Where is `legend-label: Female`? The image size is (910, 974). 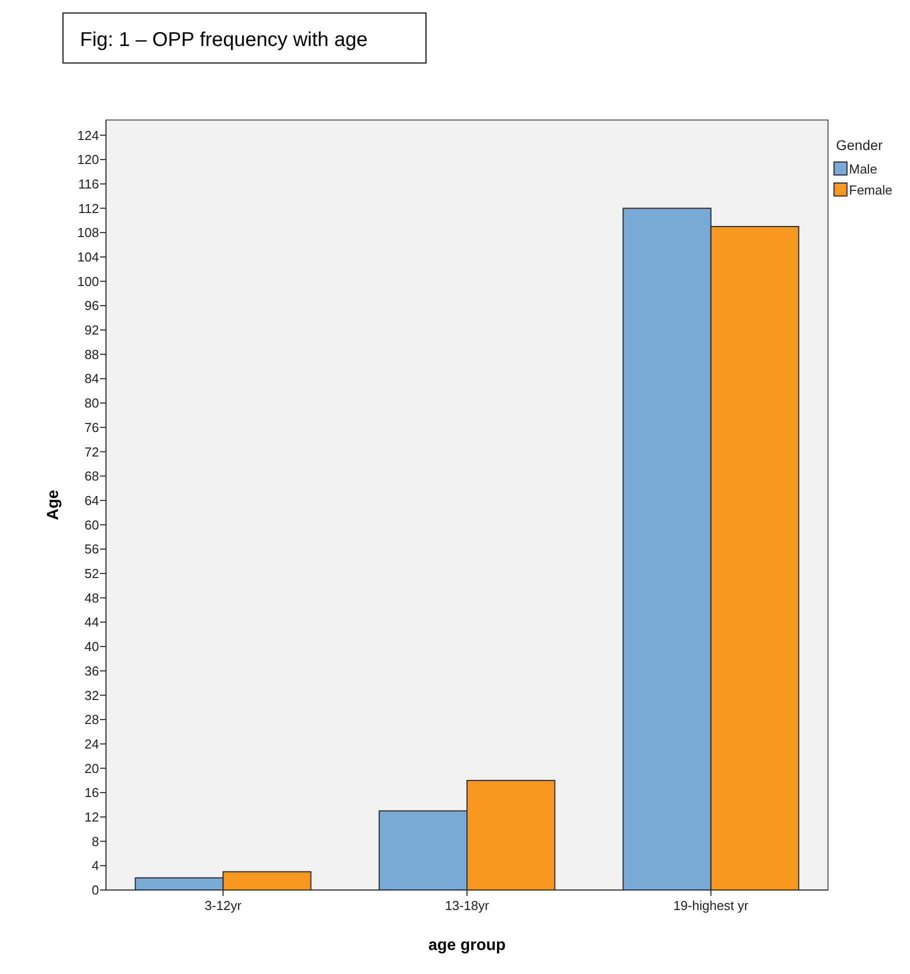 legend-label: Female is located at coordinates (870, 190).